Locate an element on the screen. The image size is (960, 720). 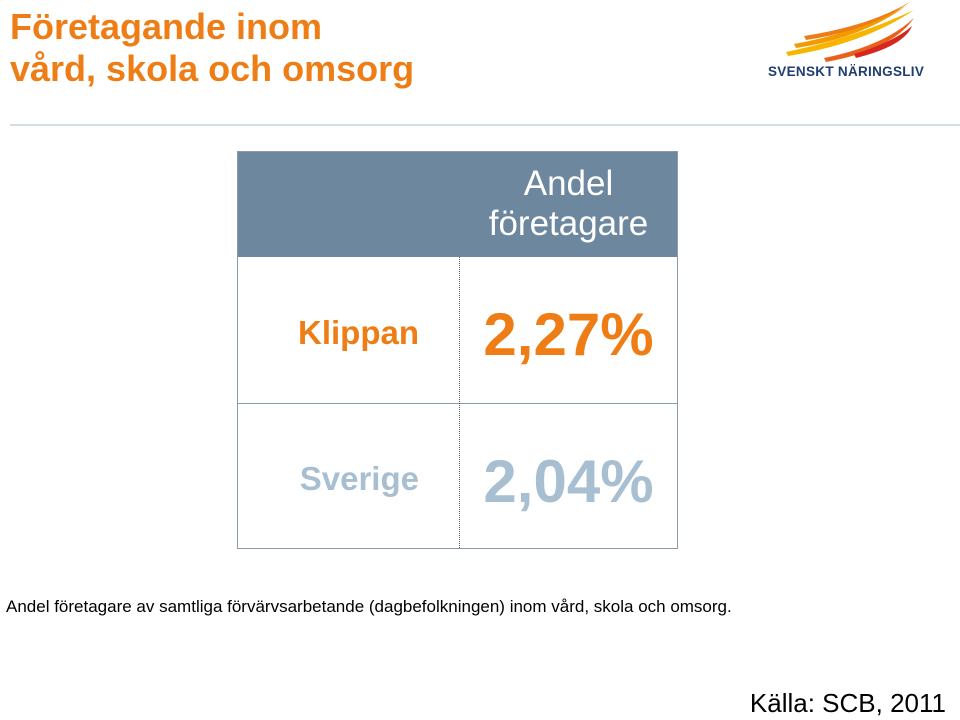
row-label-sverige: Sverige is located at coordinates (359, 478).